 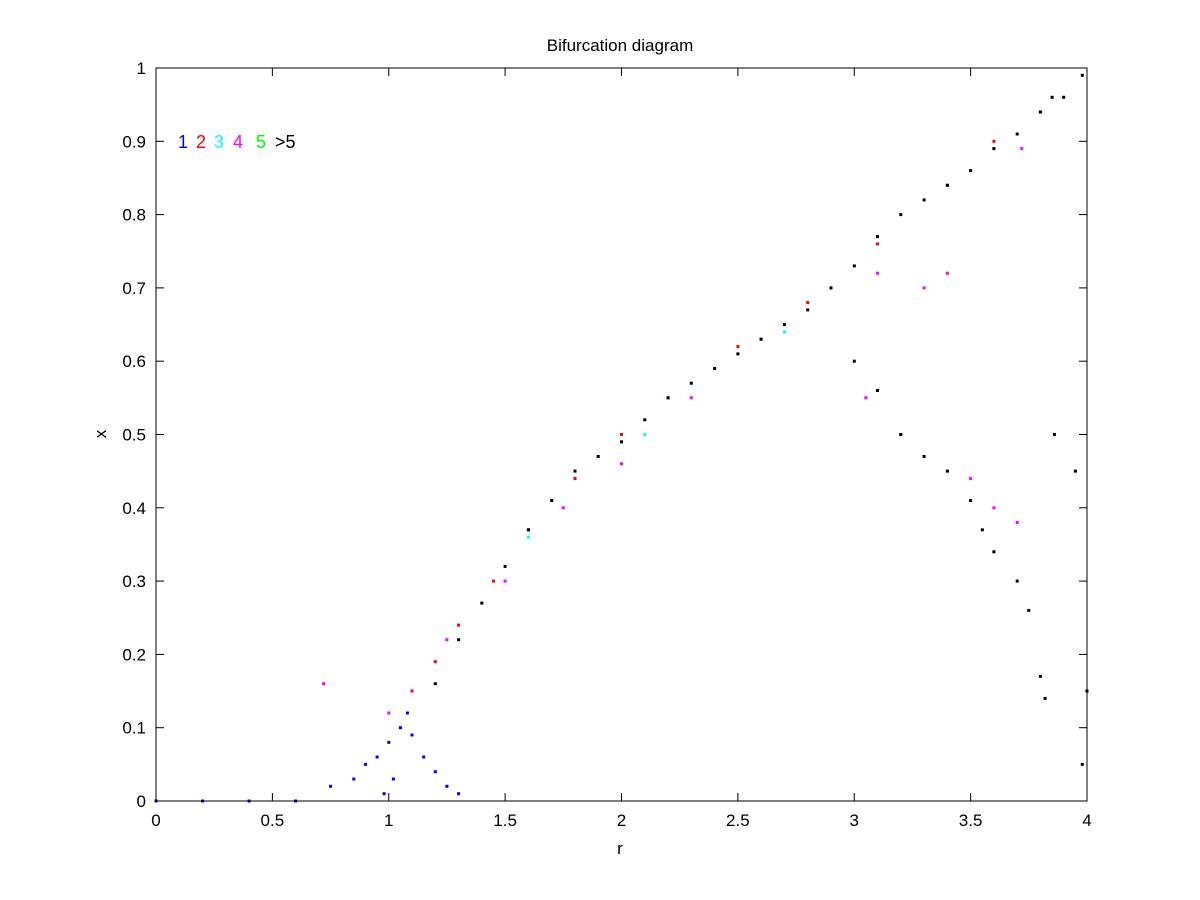 I want to click on y-tick-label: 0, so click(x=141, y=801).